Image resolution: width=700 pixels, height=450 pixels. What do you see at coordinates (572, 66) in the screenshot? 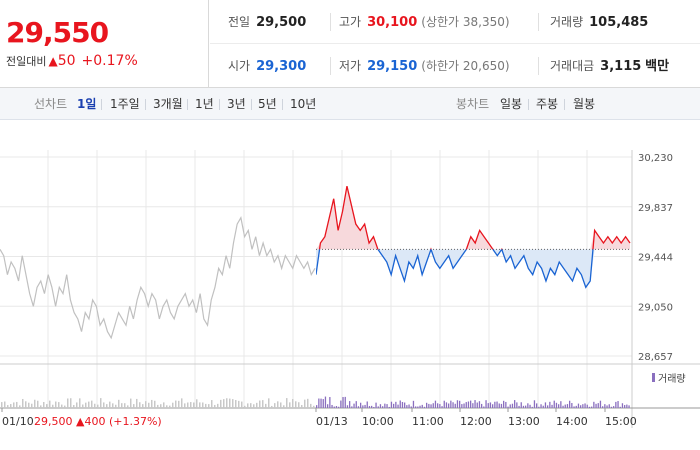
I see `trade-value-label: 거래대금` at bounding box center [572, 66].